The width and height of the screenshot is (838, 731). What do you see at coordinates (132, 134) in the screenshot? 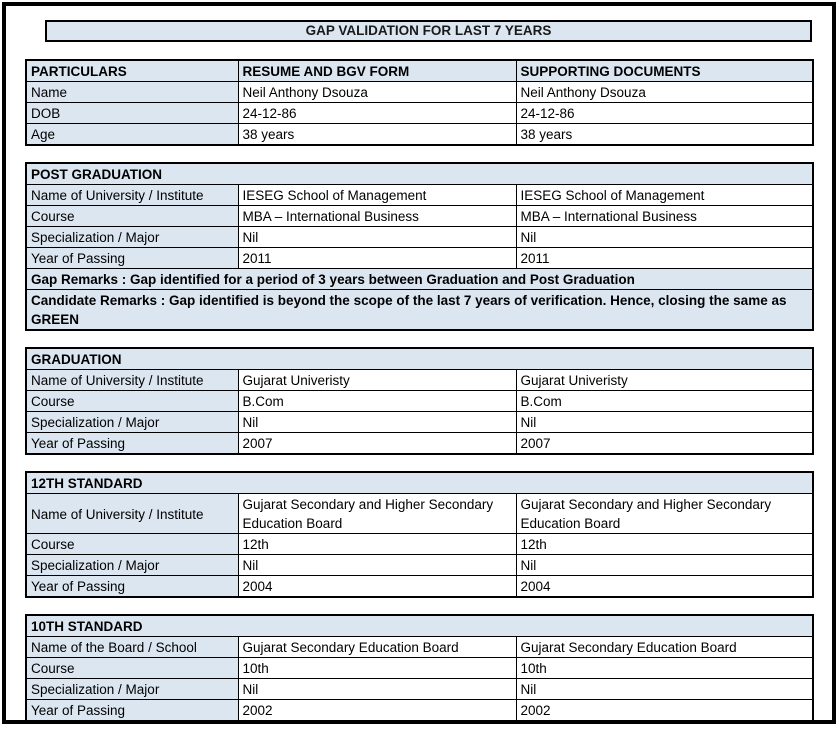
I see `label-age: Age` at bounding box center [132, 134].